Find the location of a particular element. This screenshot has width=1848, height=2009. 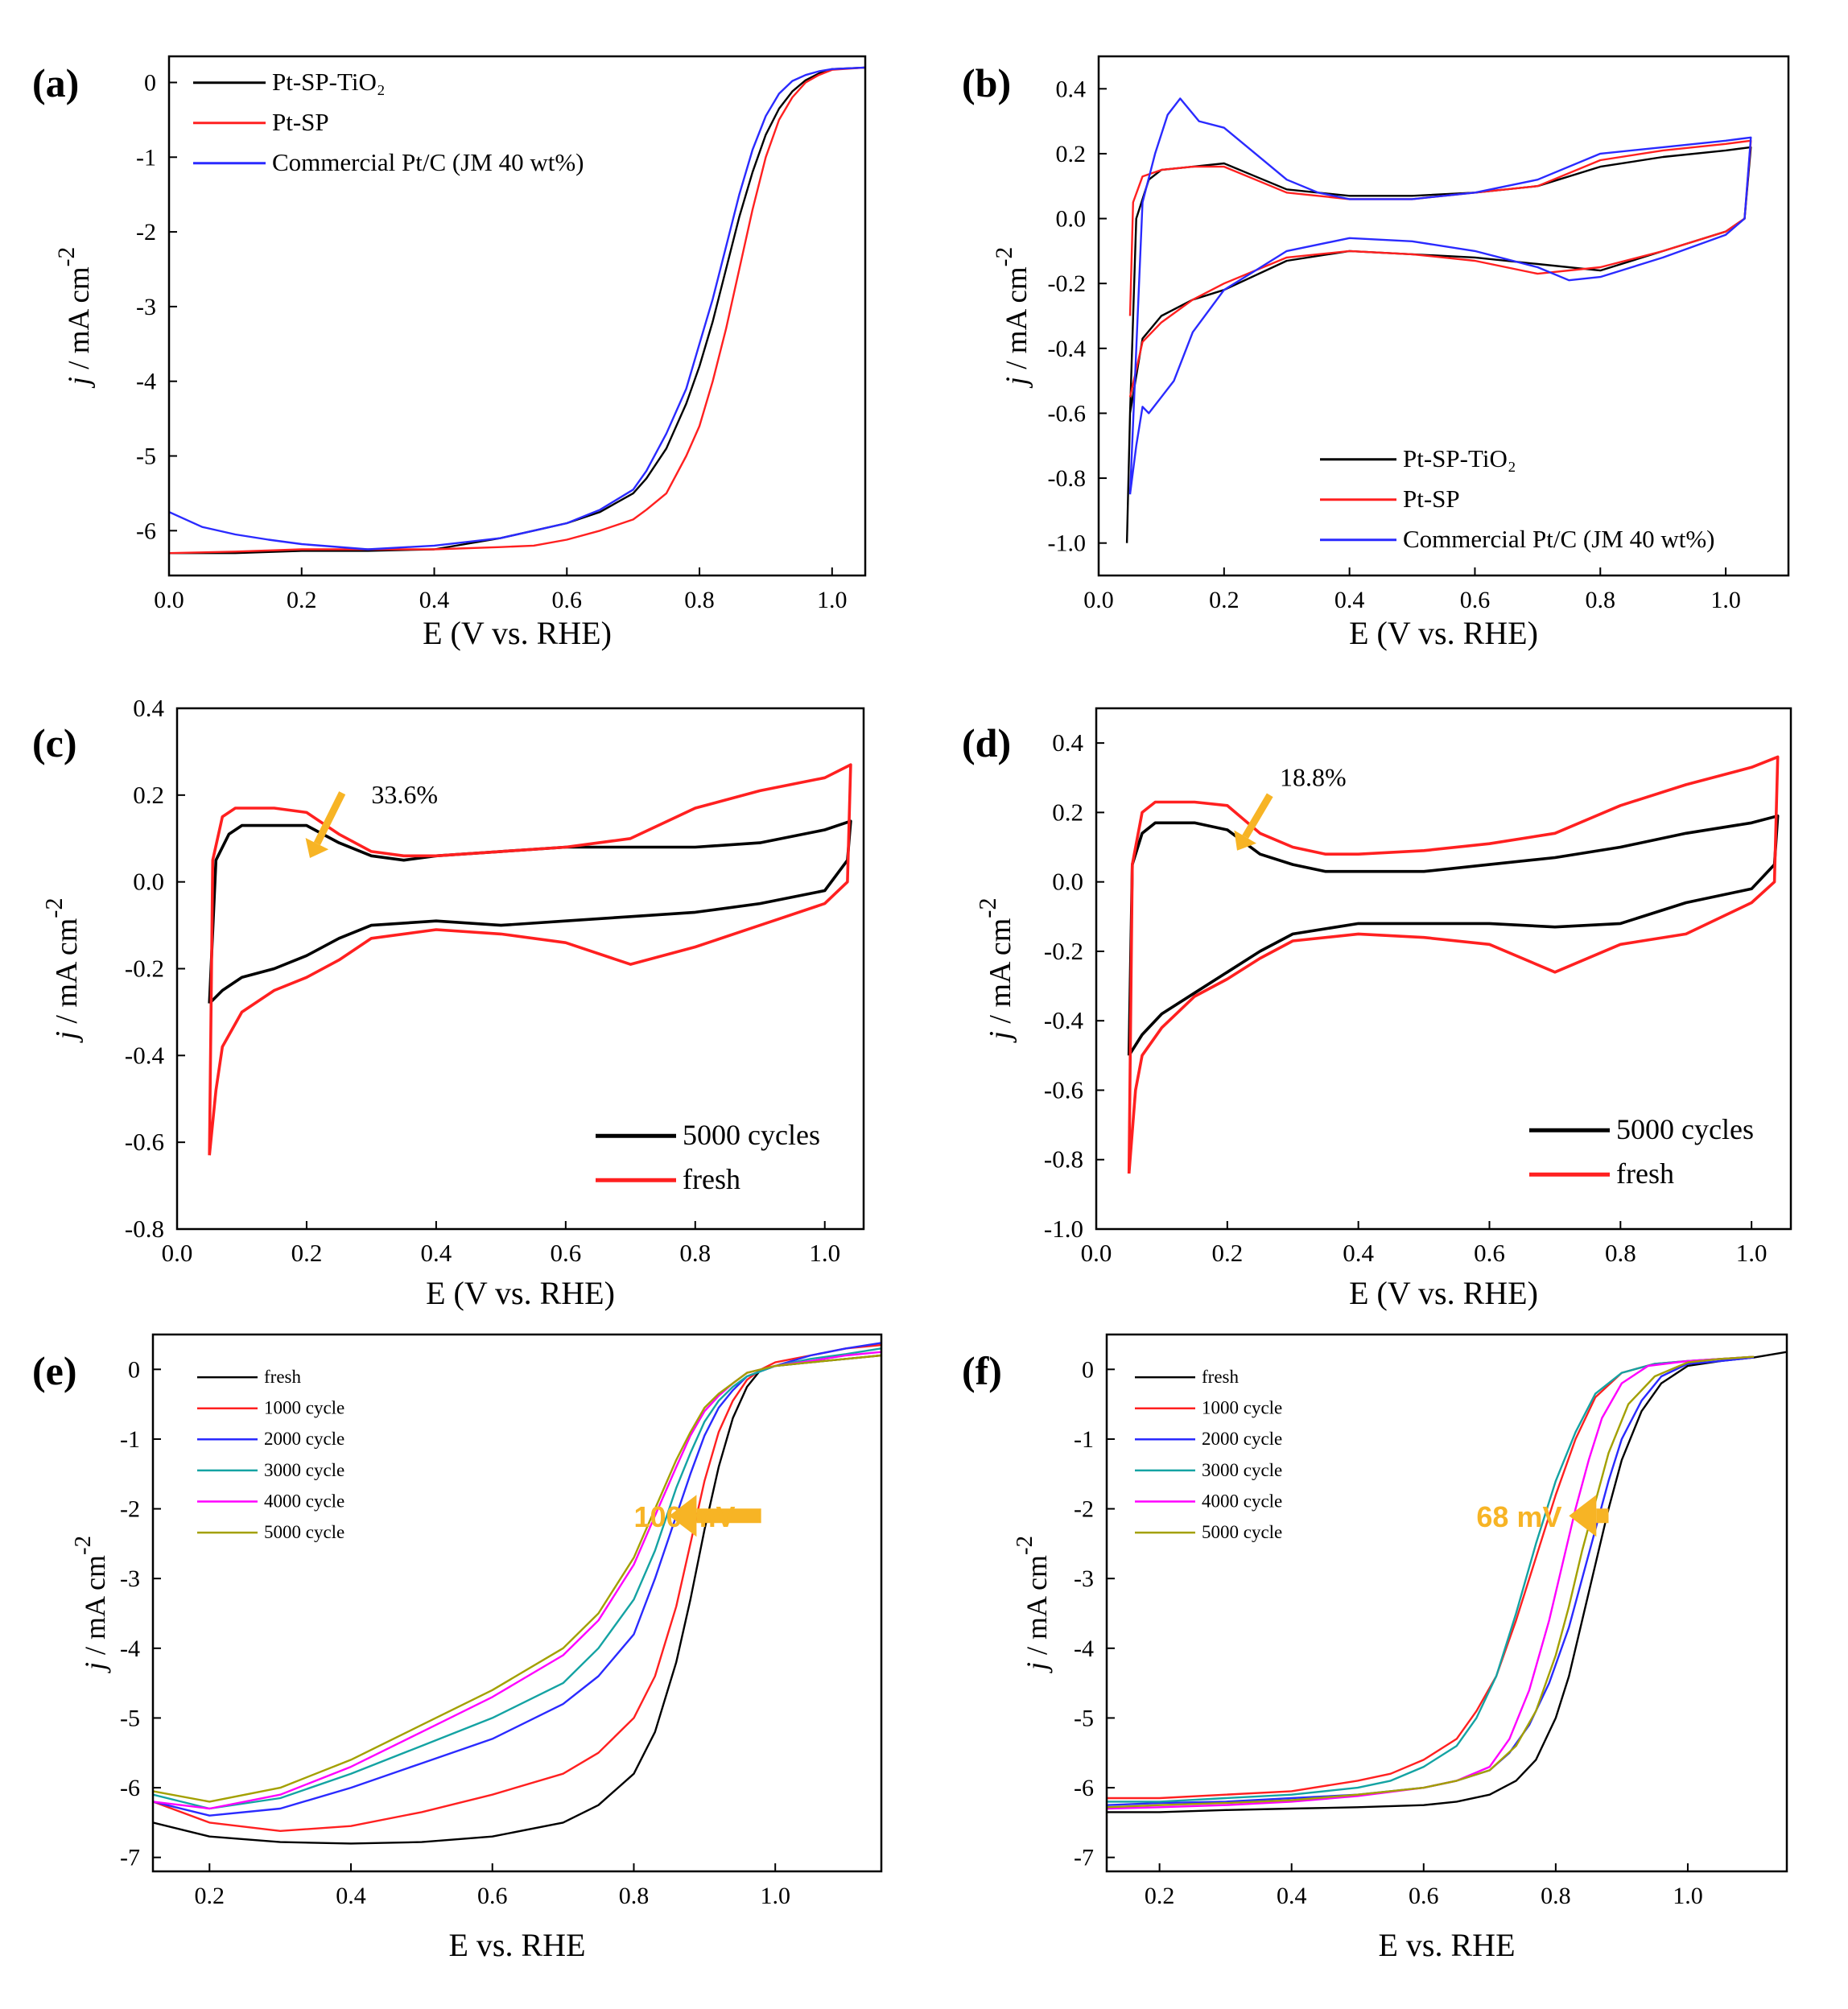

legend-entry: 4000 cycle is located at coordinates (1242, 1501).